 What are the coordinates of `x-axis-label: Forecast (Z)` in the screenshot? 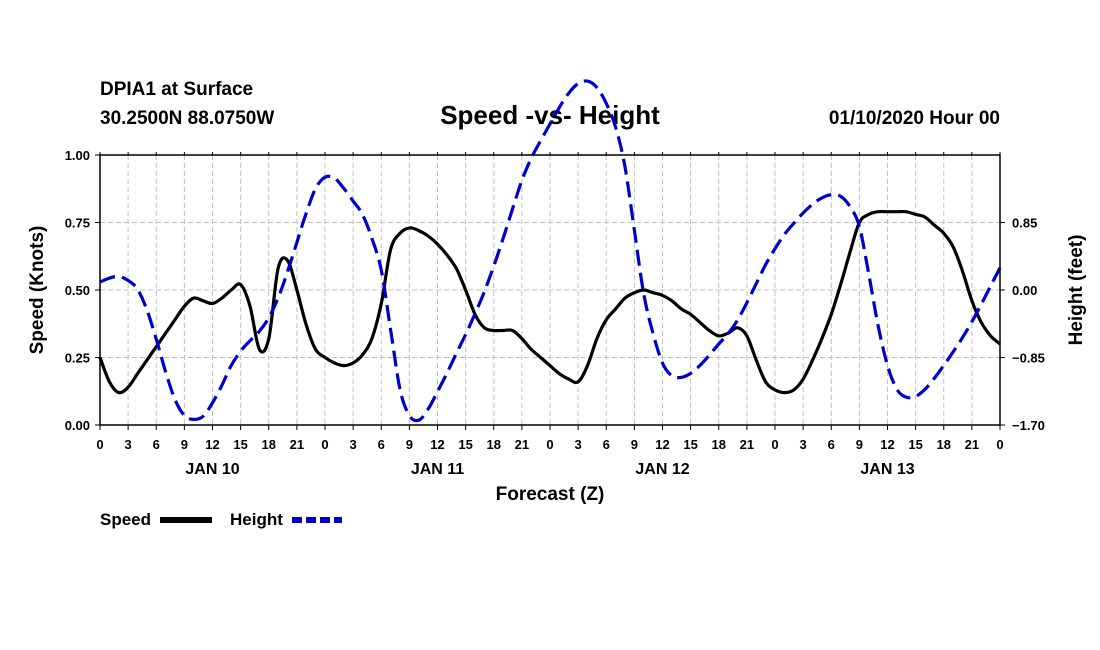 It's located at (550, 494).